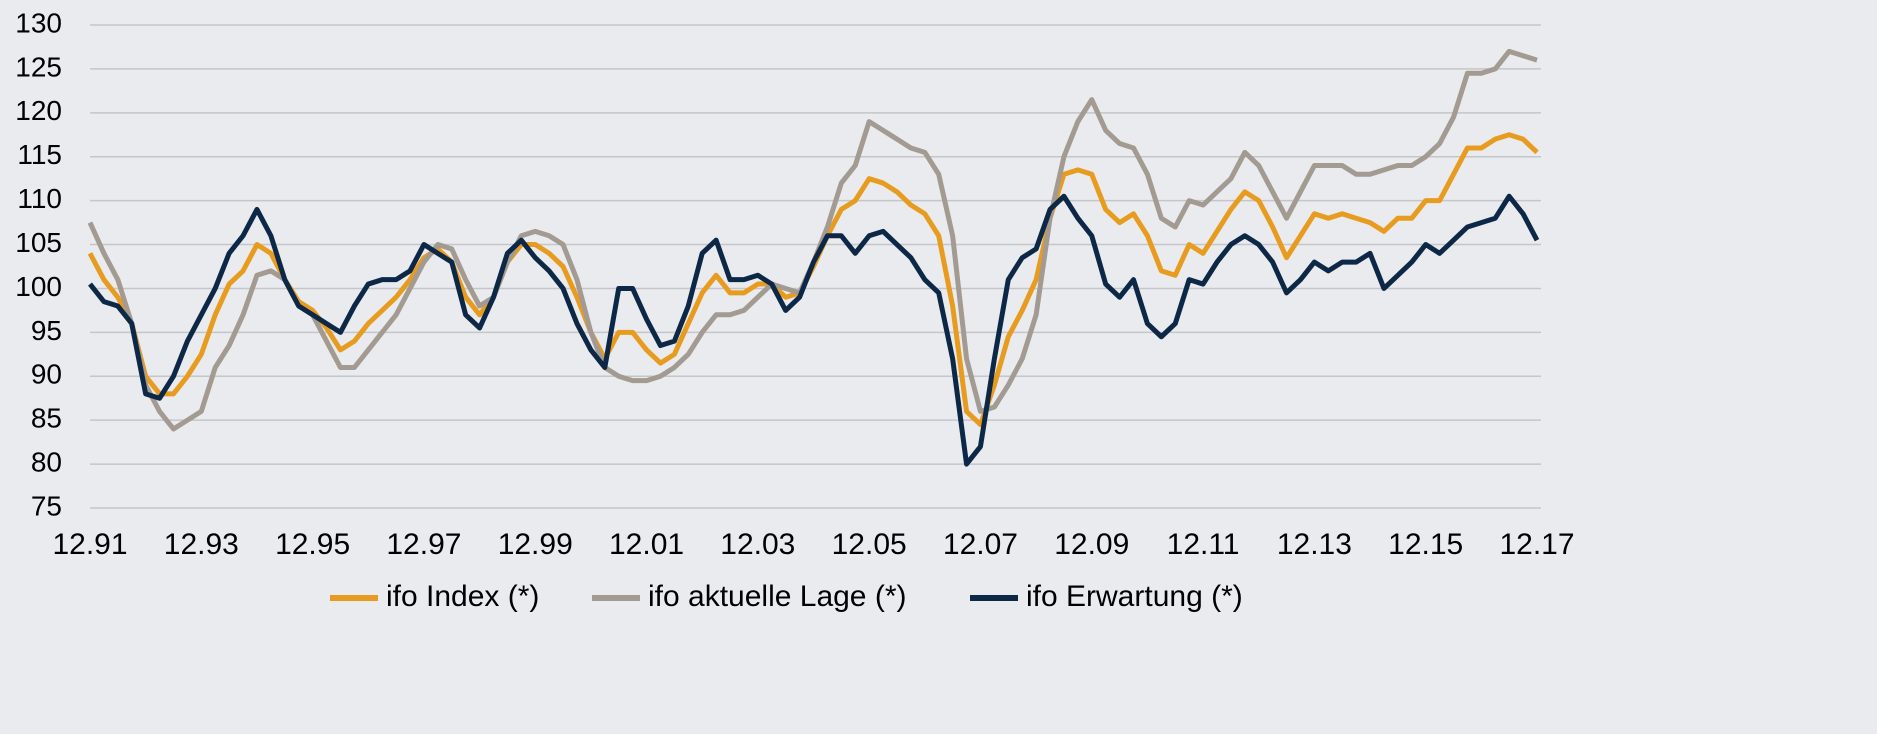 The image size is (1877, 734). Describe the element at coordinates (1091, 544) in the screenshot. I see `x-tick-label: 12.09` at that location.